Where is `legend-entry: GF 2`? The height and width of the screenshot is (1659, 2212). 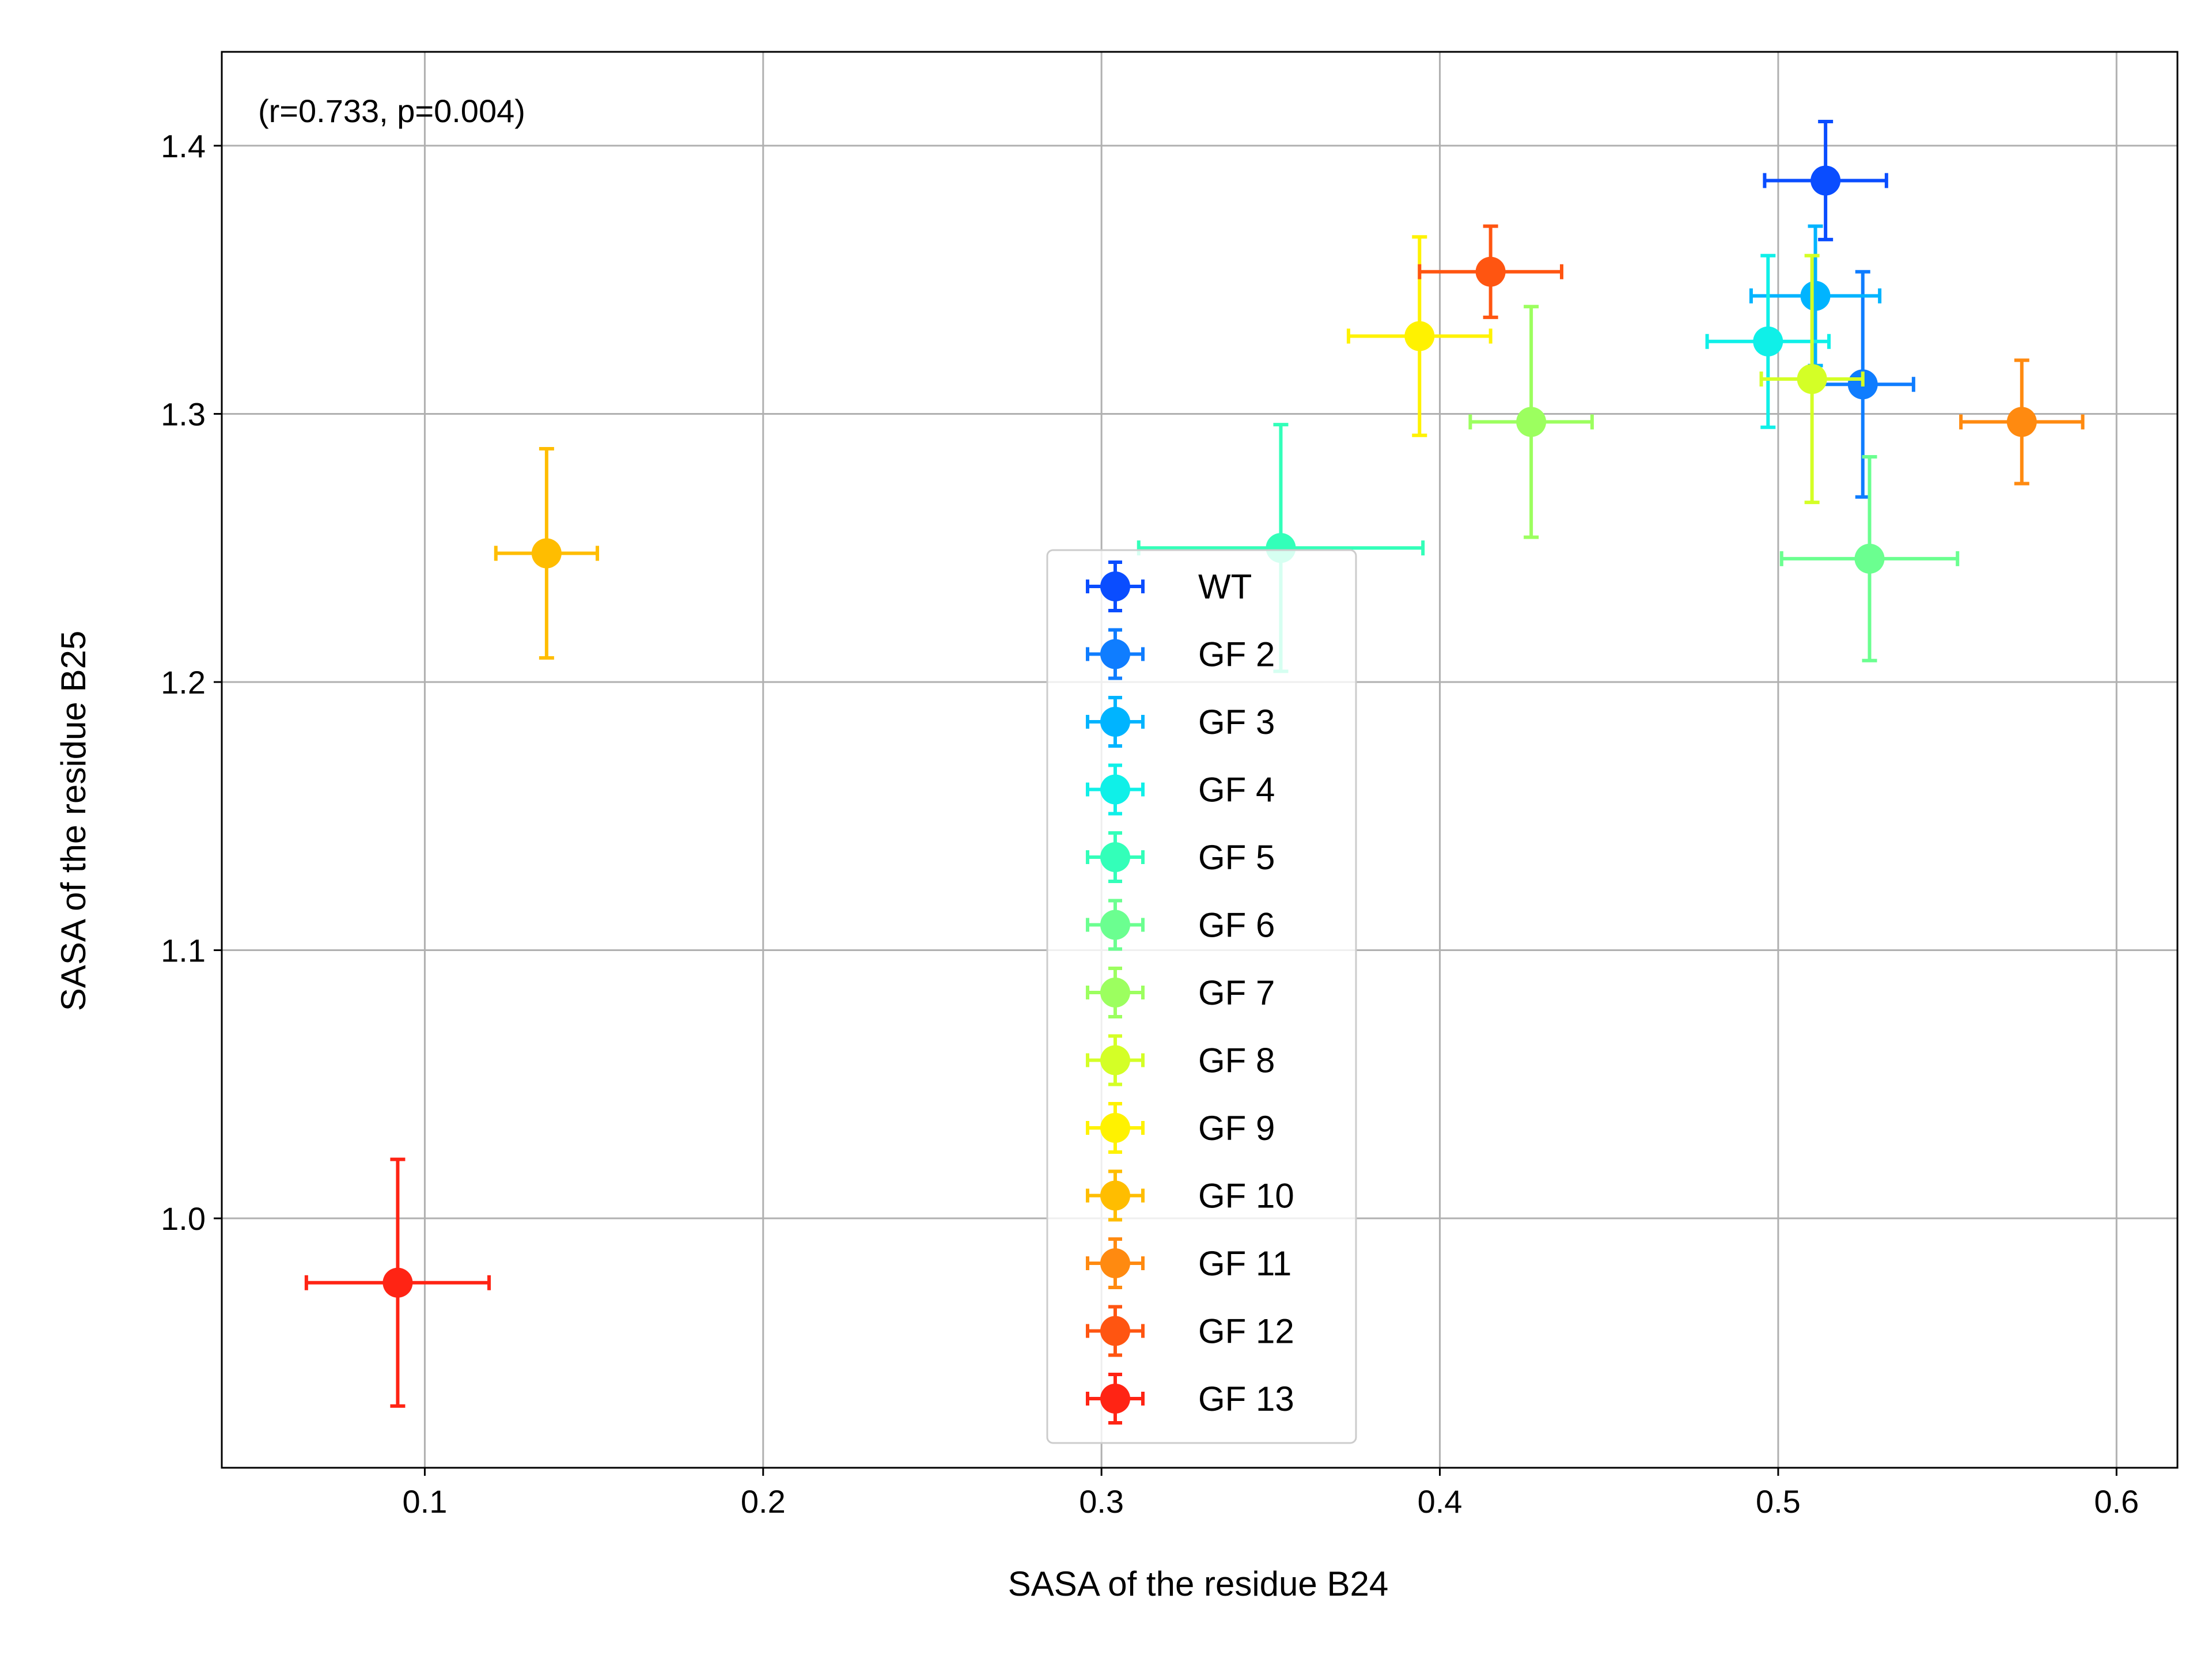
legend-entry: GF 2 is located at coordinates (1180, 654).